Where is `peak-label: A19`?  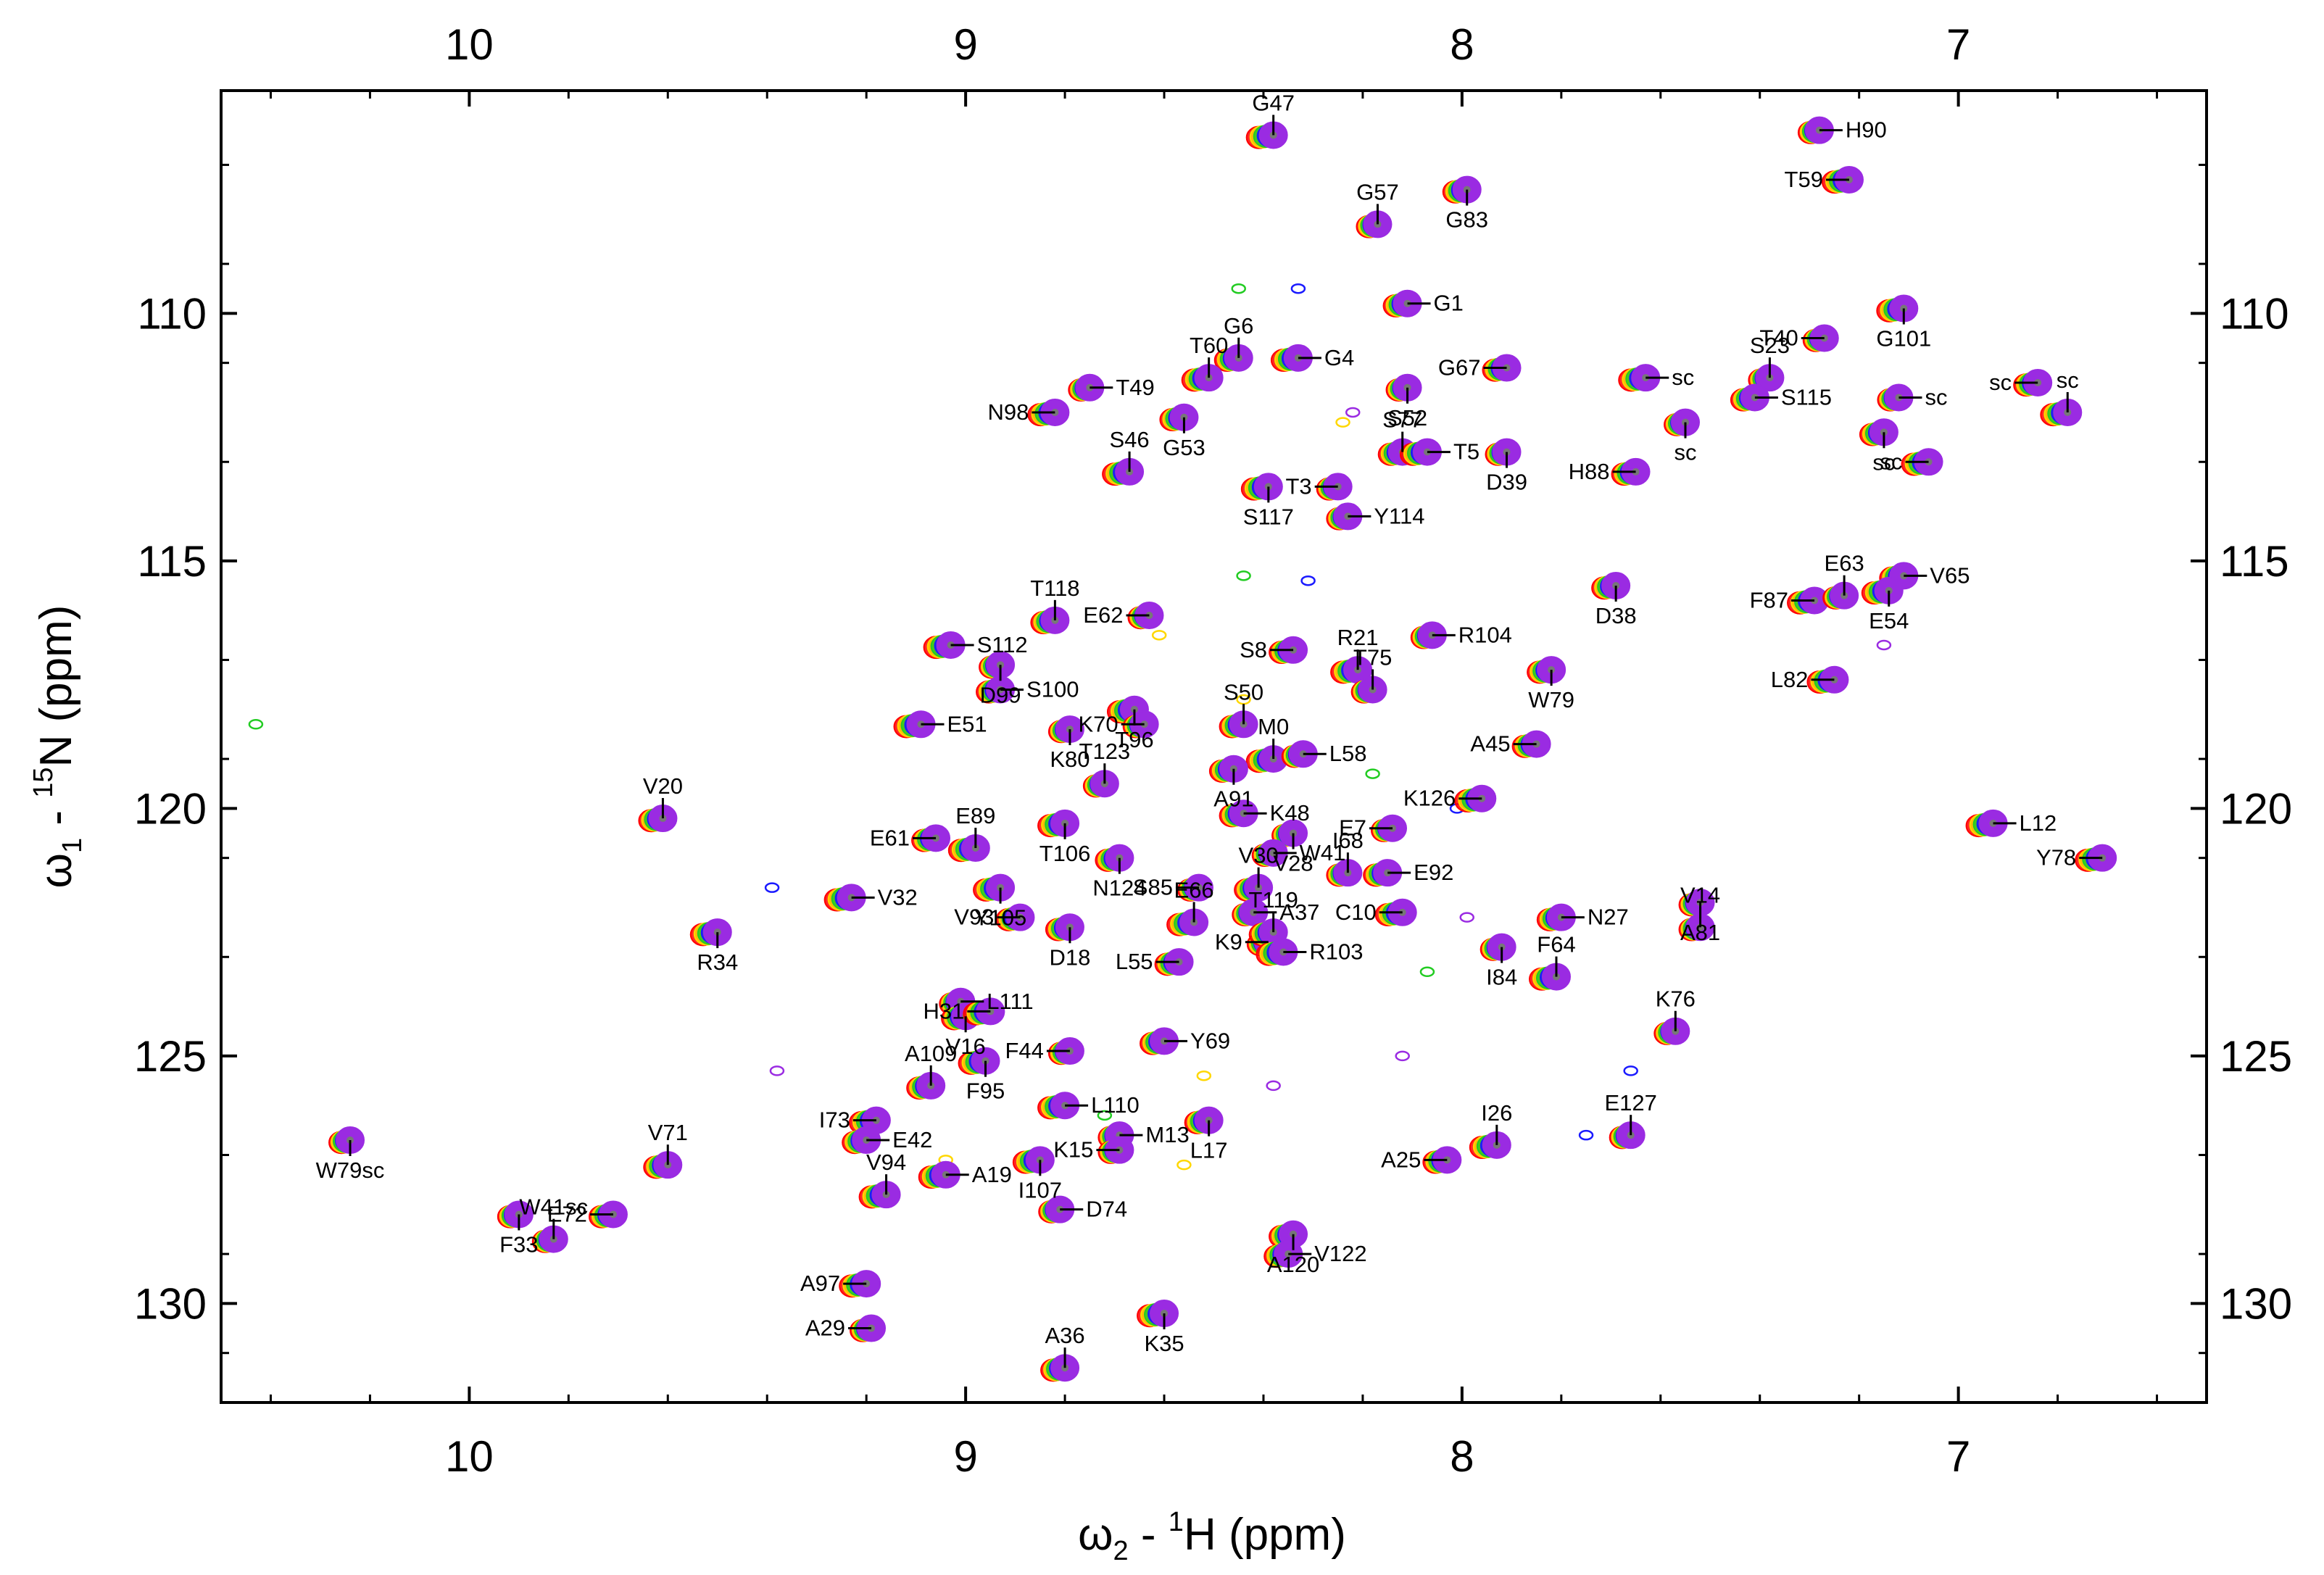 peak-label: A19 is located at coordinates (992, 1174).